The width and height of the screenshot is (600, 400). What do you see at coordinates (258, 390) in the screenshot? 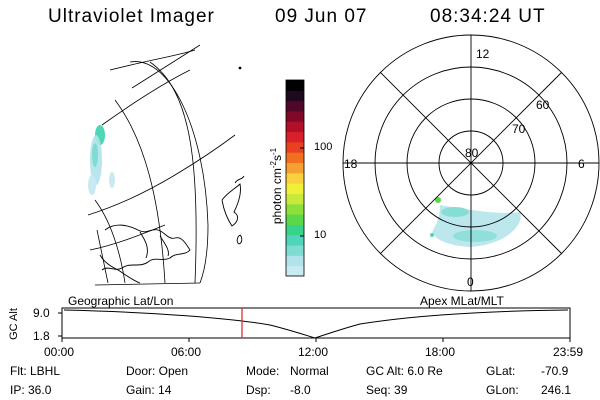
I see `info-dsp-label: Dsp:` at bounding box center [258, 390].